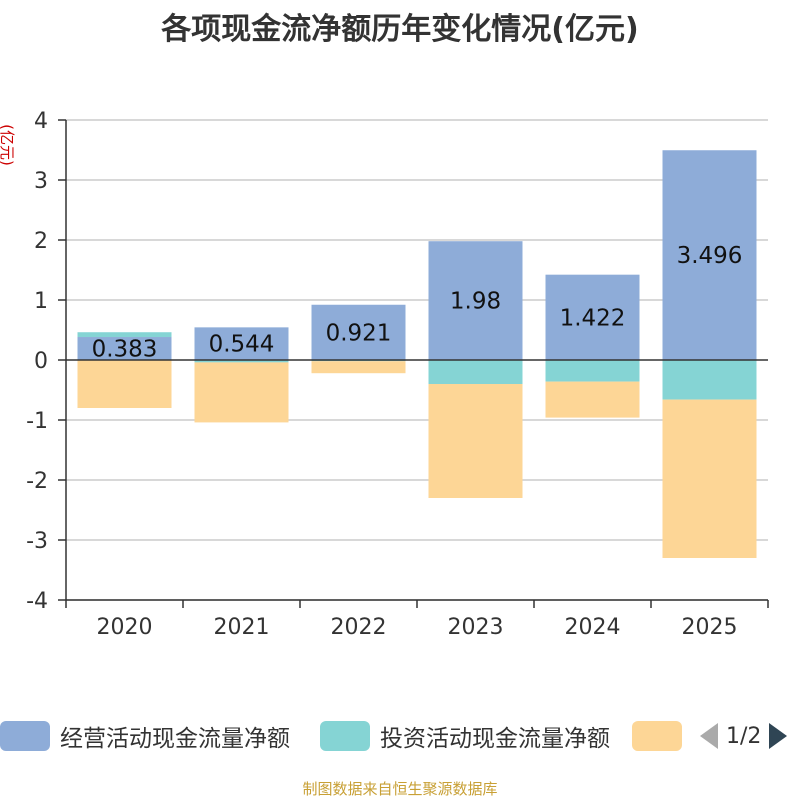 The image size is (800, 800). Describe the element at coordinates (41, 301) in the screenshot. I see `y-tick-label: 1` at that location.